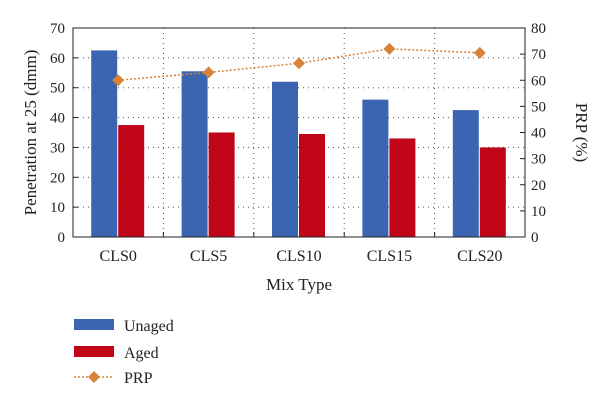  What do you see at coordinates (299, 284) in the screenshot?
I see `x-axis-label: Mix Type` at bounding box center [299, 284].